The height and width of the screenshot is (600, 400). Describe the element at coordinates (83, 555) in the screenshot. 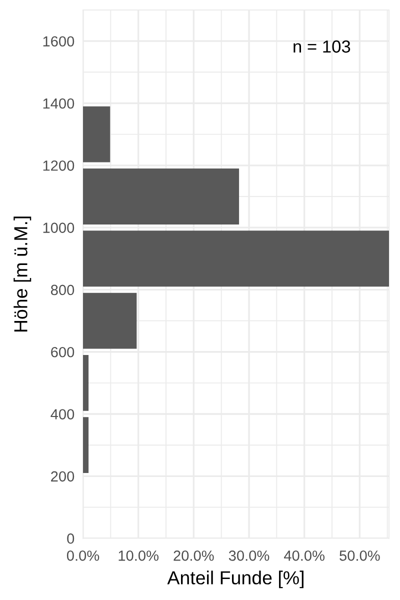

I see `x-tick-label: 0.0%` at that location.